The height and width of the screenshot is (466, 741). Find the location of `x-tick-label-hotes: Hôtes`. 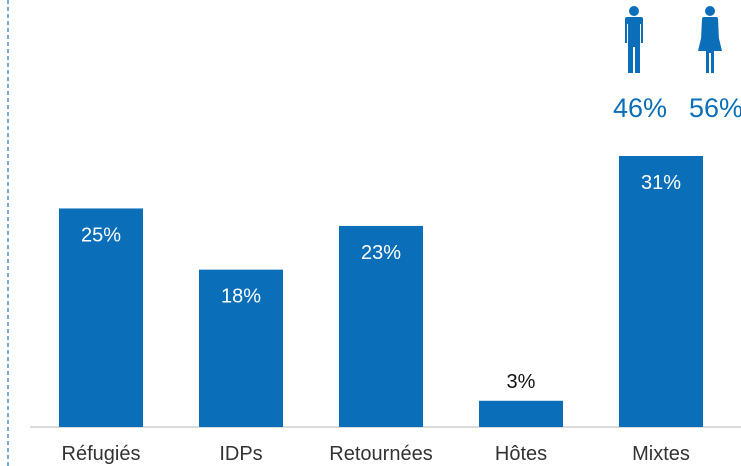

x-tick-label-hotes: Hôtes is located at coordinates (521, 454).